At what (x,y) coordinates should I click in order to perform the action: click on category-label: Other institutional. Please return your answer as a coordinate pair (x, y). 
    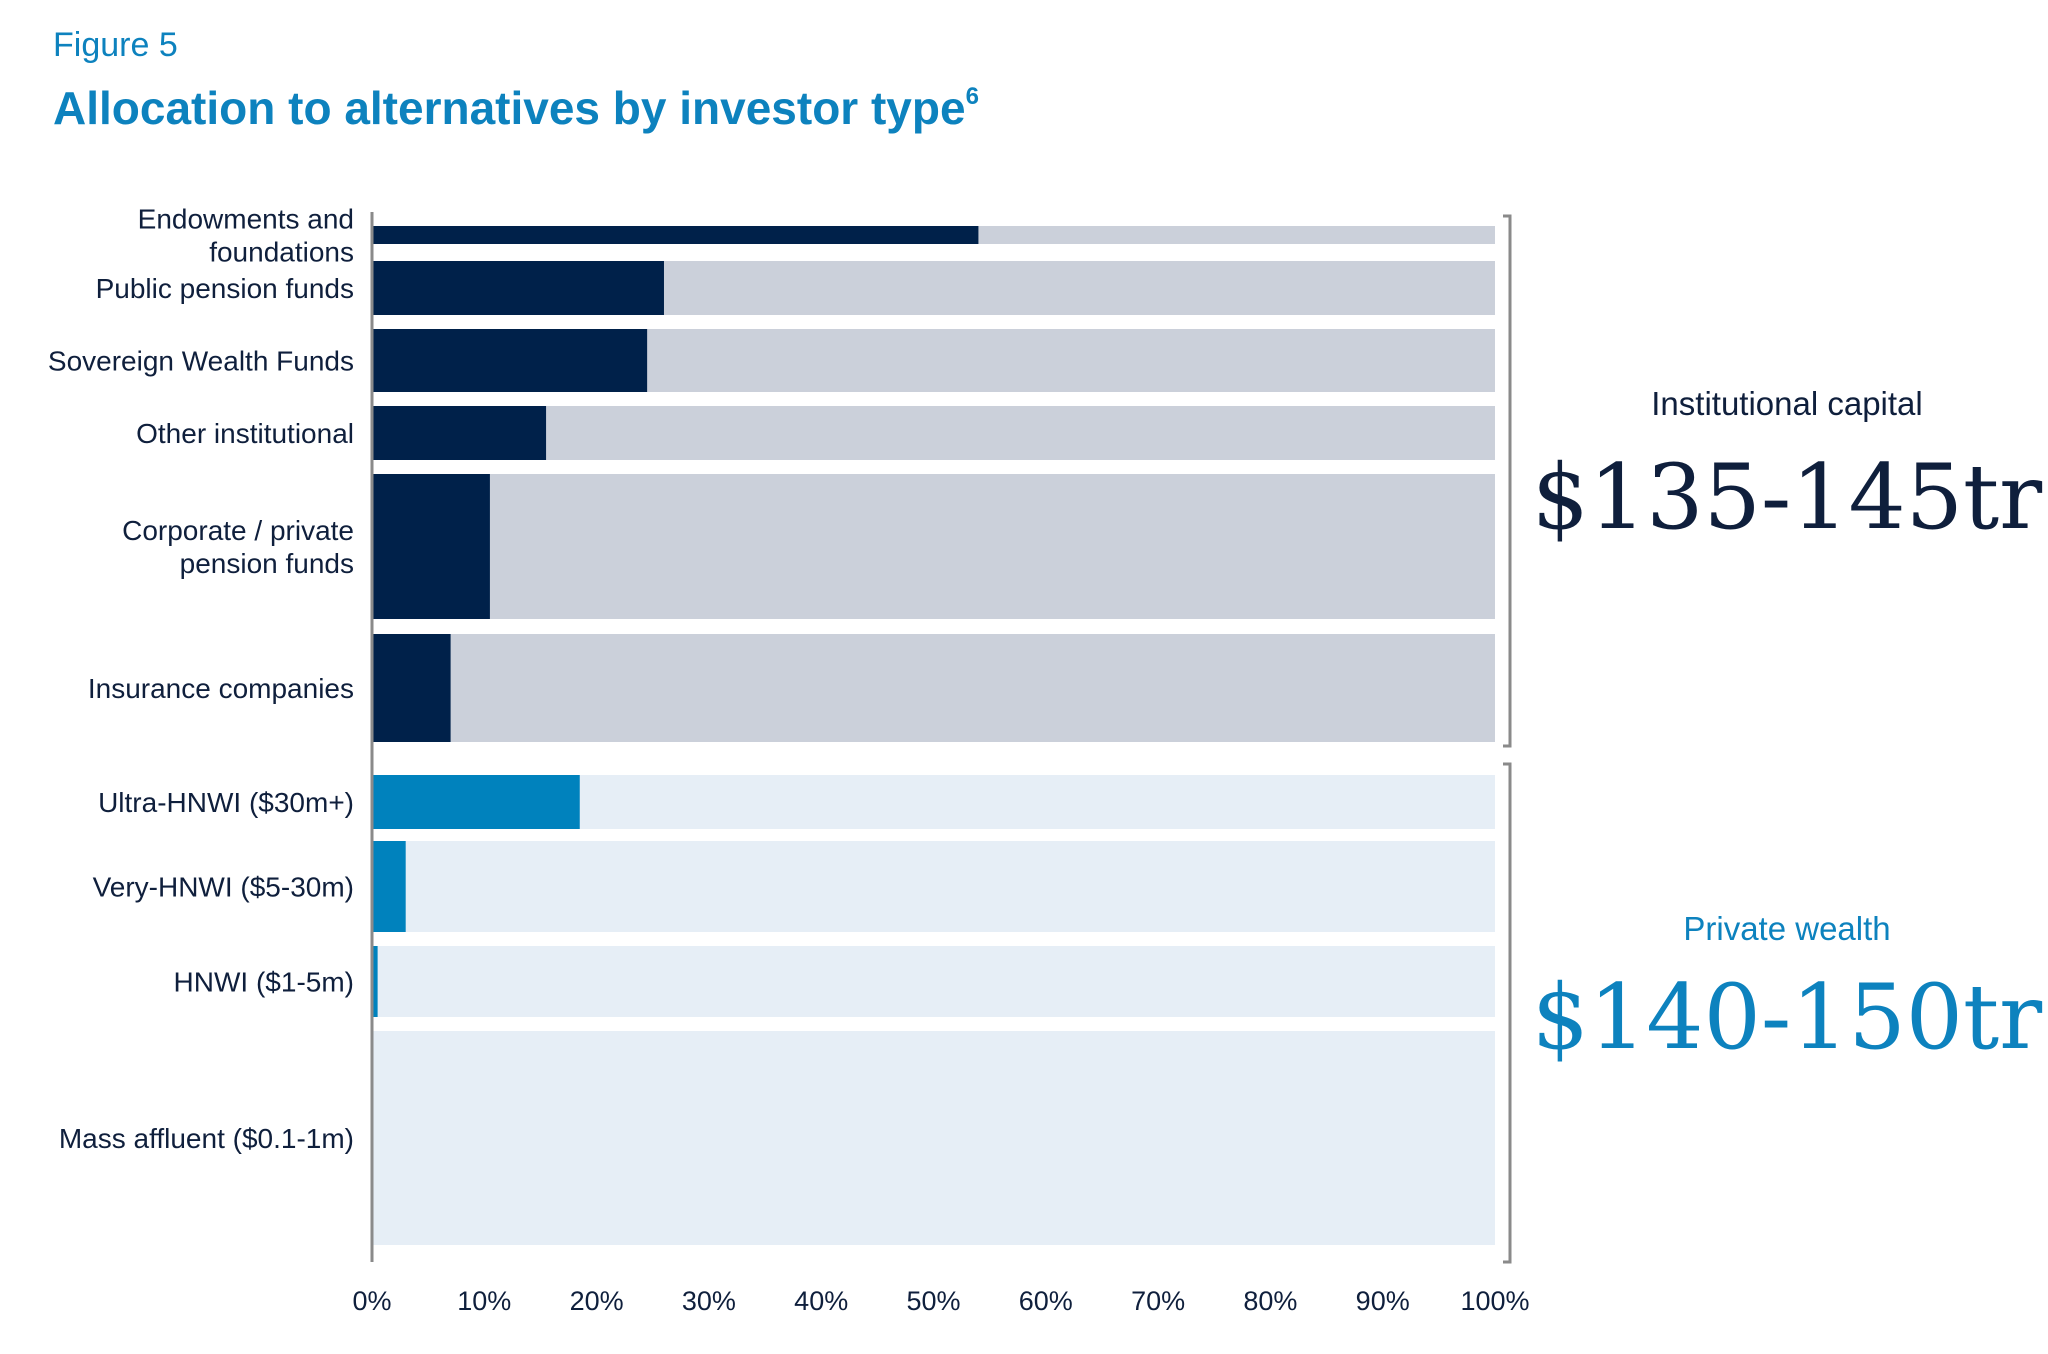
    Looking at the image, I should click on (245, 433).